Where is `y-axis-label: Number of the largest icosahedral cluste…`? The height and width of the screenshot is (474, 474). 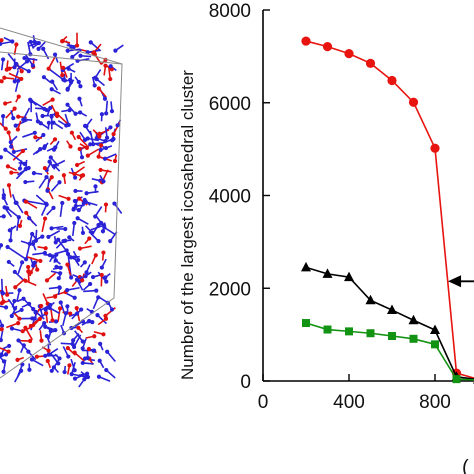 y-axis-label: Number of the largest icosahedral cluste… is located at coordinates (187, 225).